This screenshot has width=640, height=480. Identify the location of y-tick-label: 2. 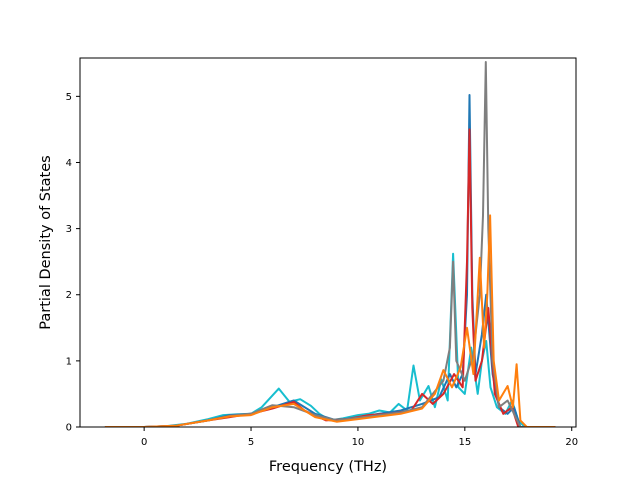
(69, 295).